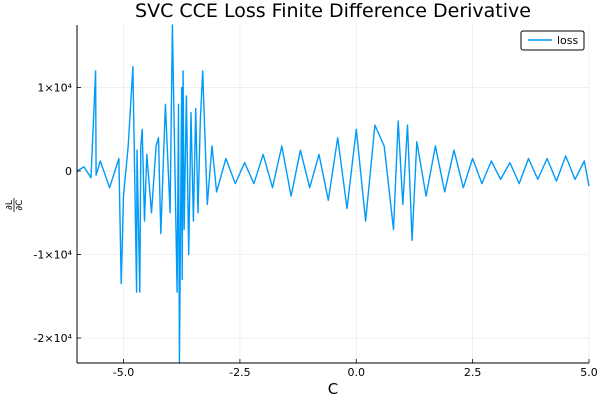 Image resolution: width=600 pixels, height=400 pixels. Describe the element at coordinates (239, 372) in the screenshot. I see `x-tick-label: -2.5` at that location.